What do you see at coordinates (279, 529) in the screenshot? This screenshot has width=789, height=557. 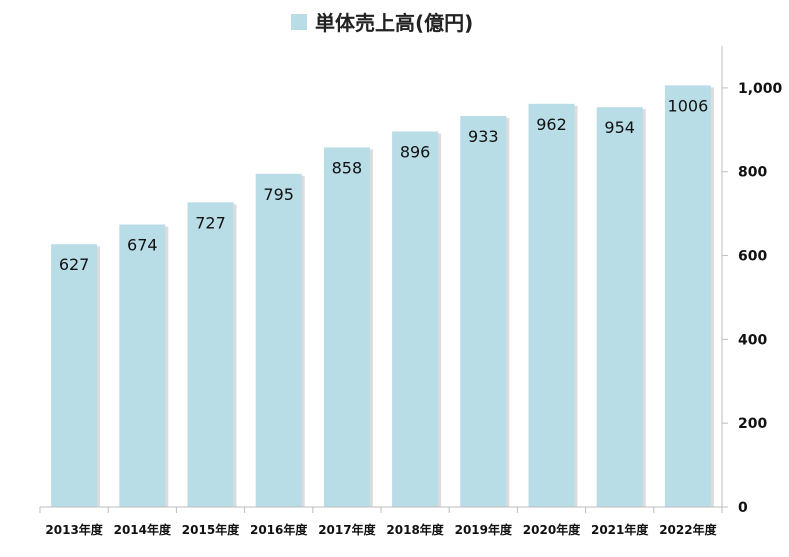 I see `x-tick-label: 2016年度` at bounding box center [279, 529].